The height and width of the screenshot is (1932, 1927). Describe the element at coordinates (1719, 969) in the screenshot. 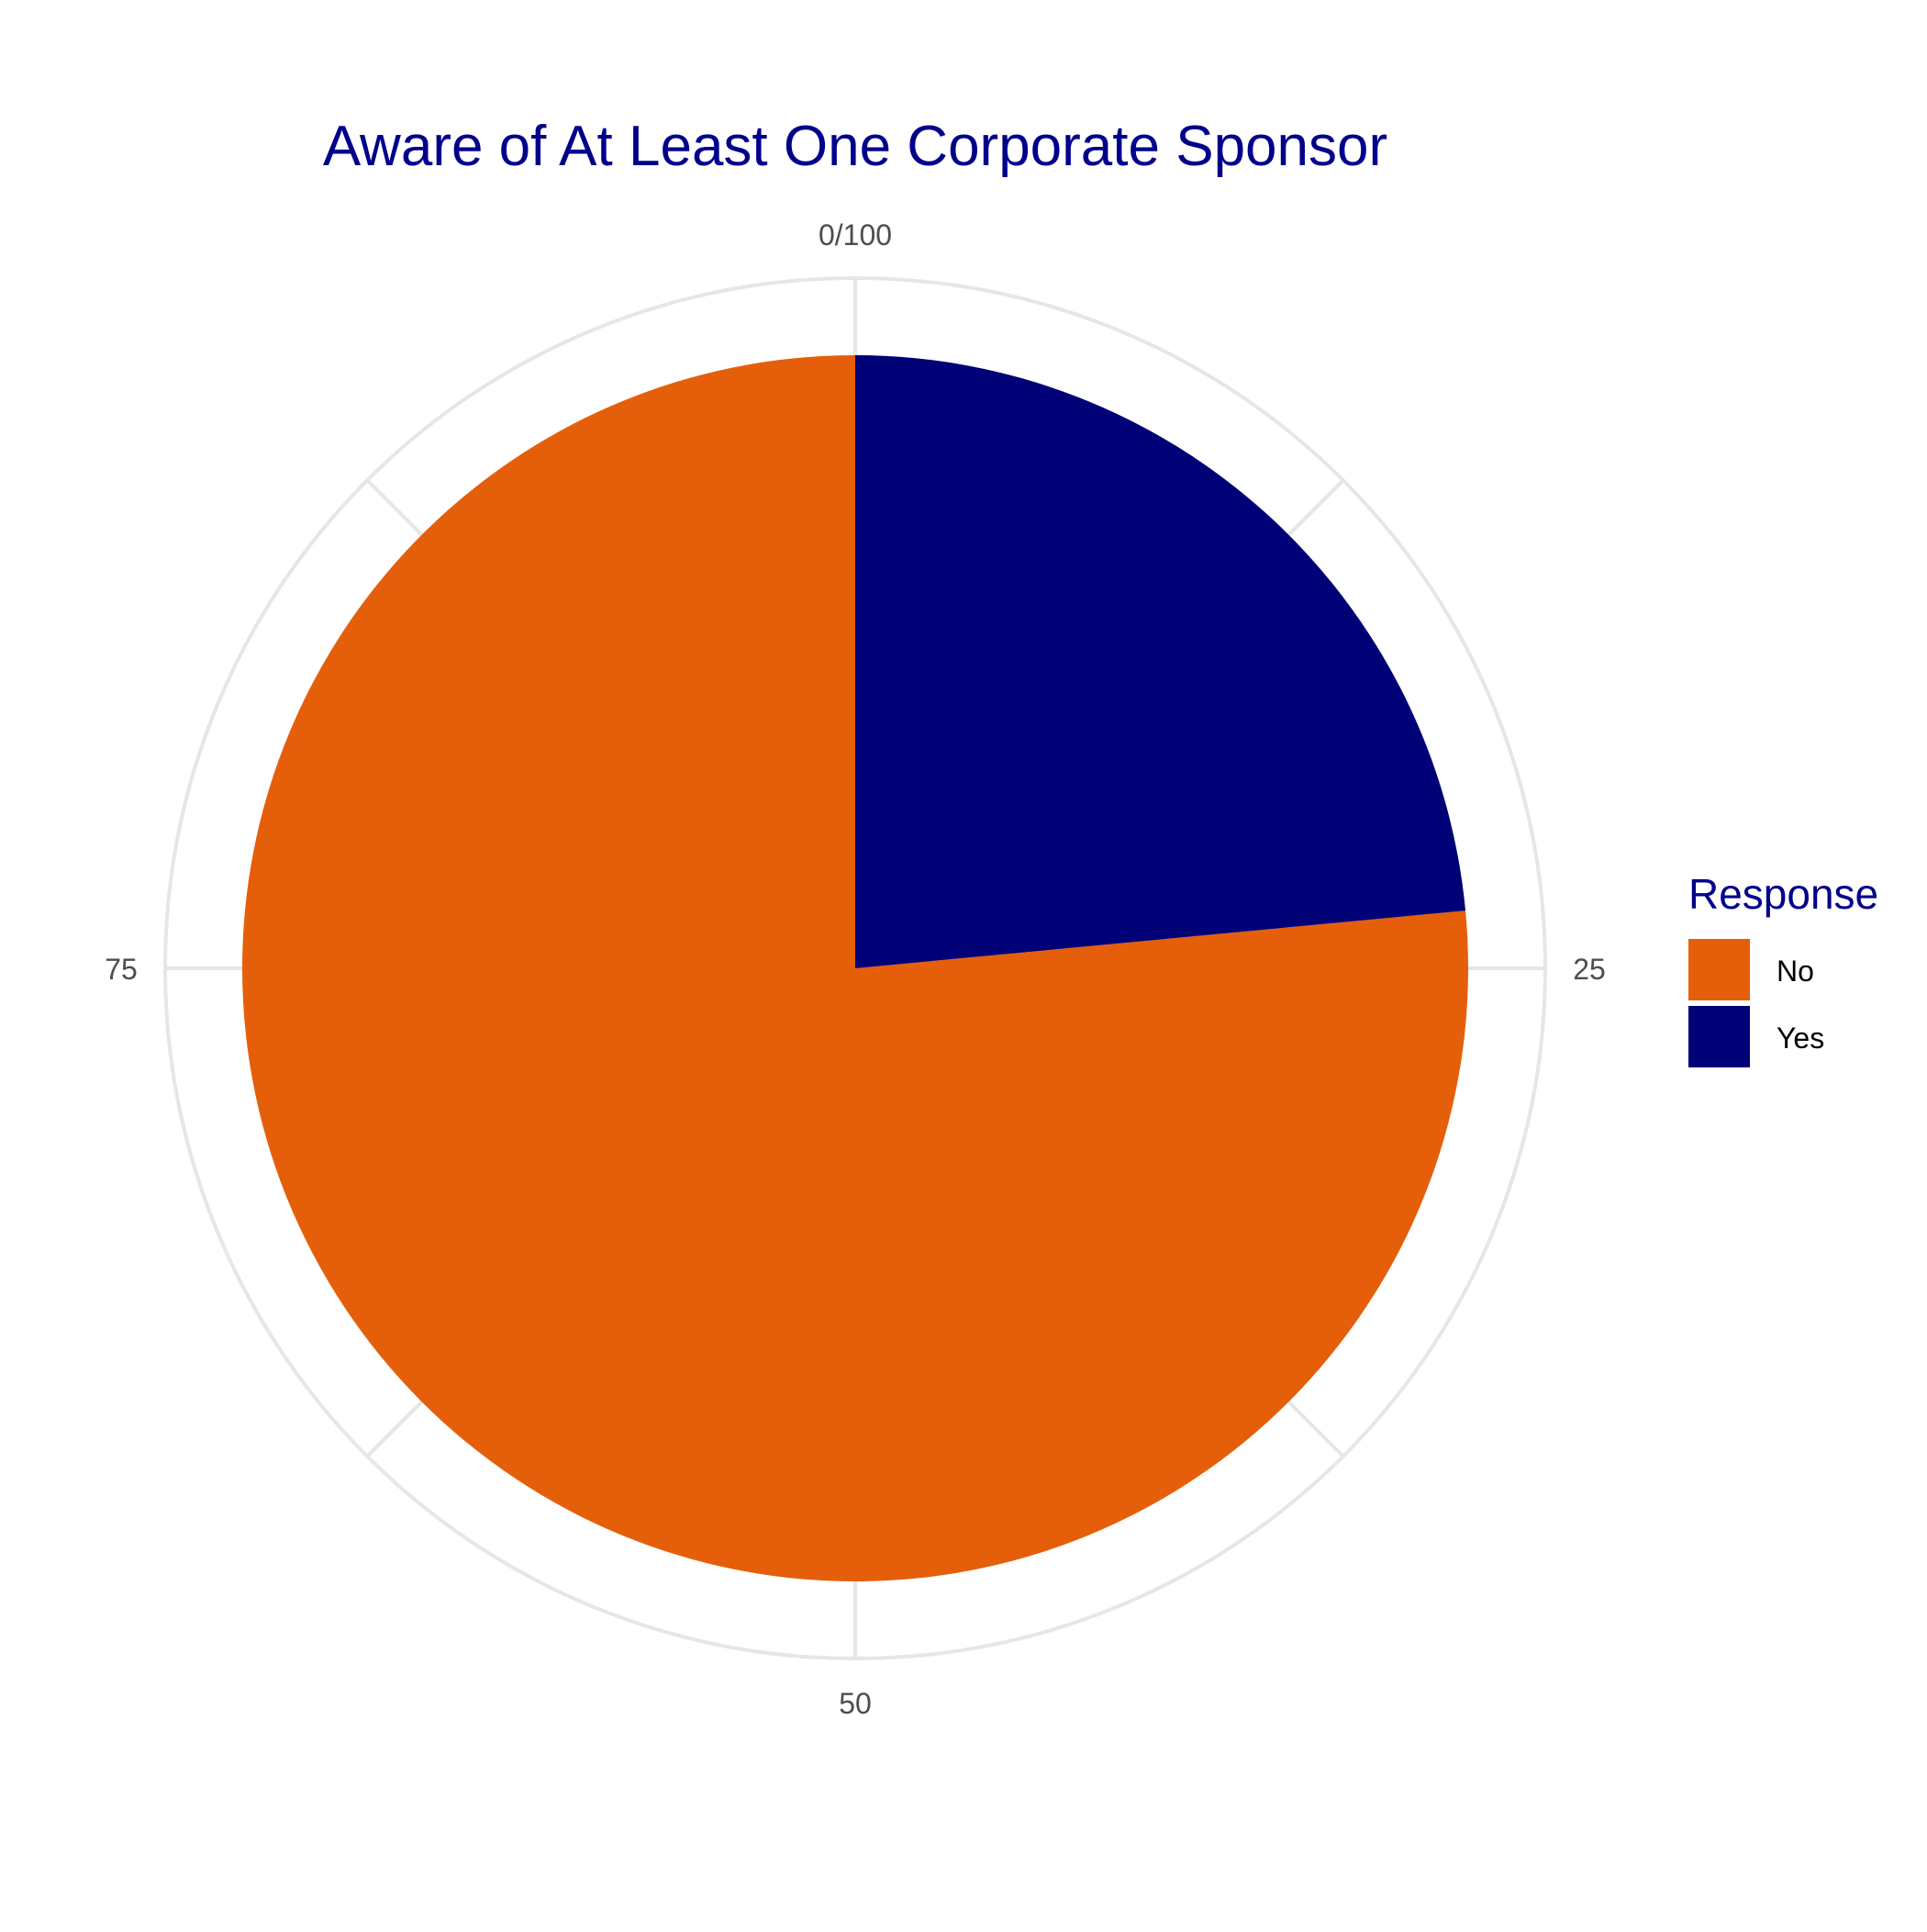

I see `legend-swatch-no` at that location.